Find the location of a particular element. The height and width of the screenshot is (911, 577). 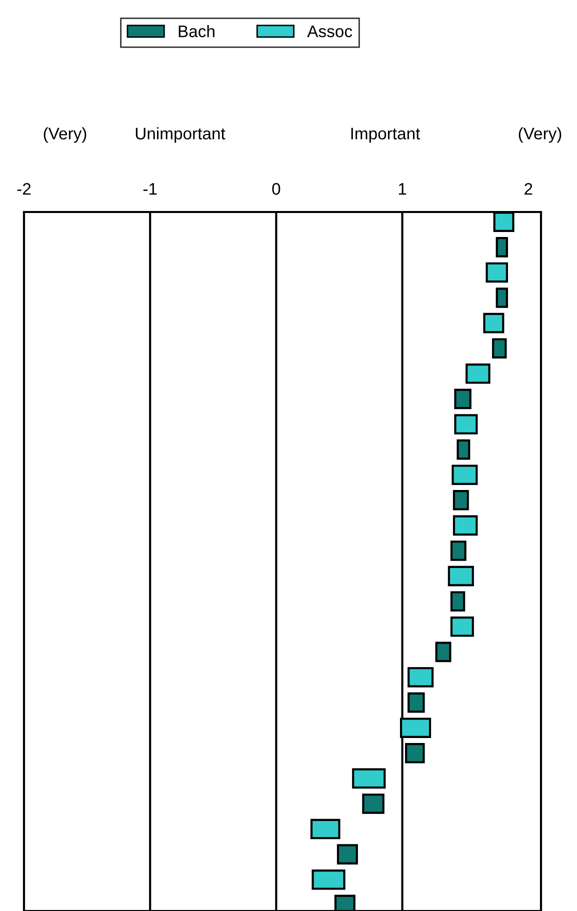

x-tick-label: 2 is located at coordinates (528, 189).